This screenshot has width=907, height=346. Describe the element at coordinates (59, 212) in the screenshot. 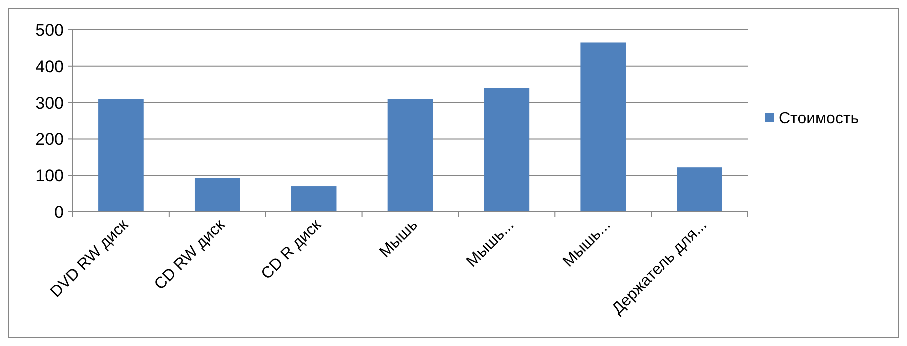

I see `y-tick-label: 0` at that location.